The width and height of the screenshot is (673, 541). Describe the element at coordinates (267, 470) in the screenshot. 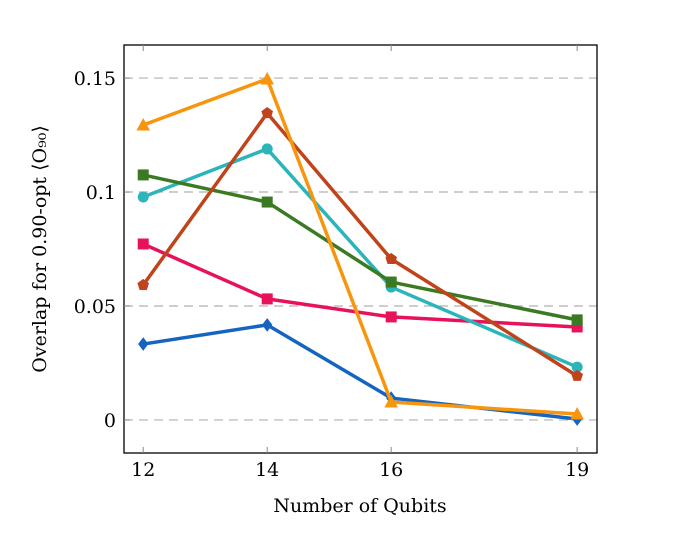

I see `x-tick-label: 14` at that location.